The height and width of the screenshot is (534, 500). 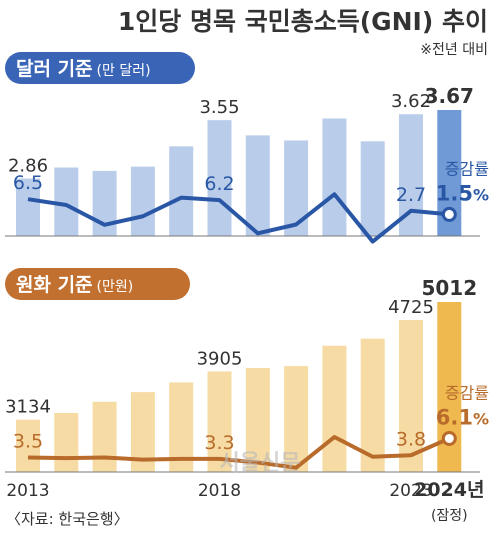 What do you see at coordinates (449, 438) in the screenshot?
I see `krw-growth-point` at bounding box center [449, 438].